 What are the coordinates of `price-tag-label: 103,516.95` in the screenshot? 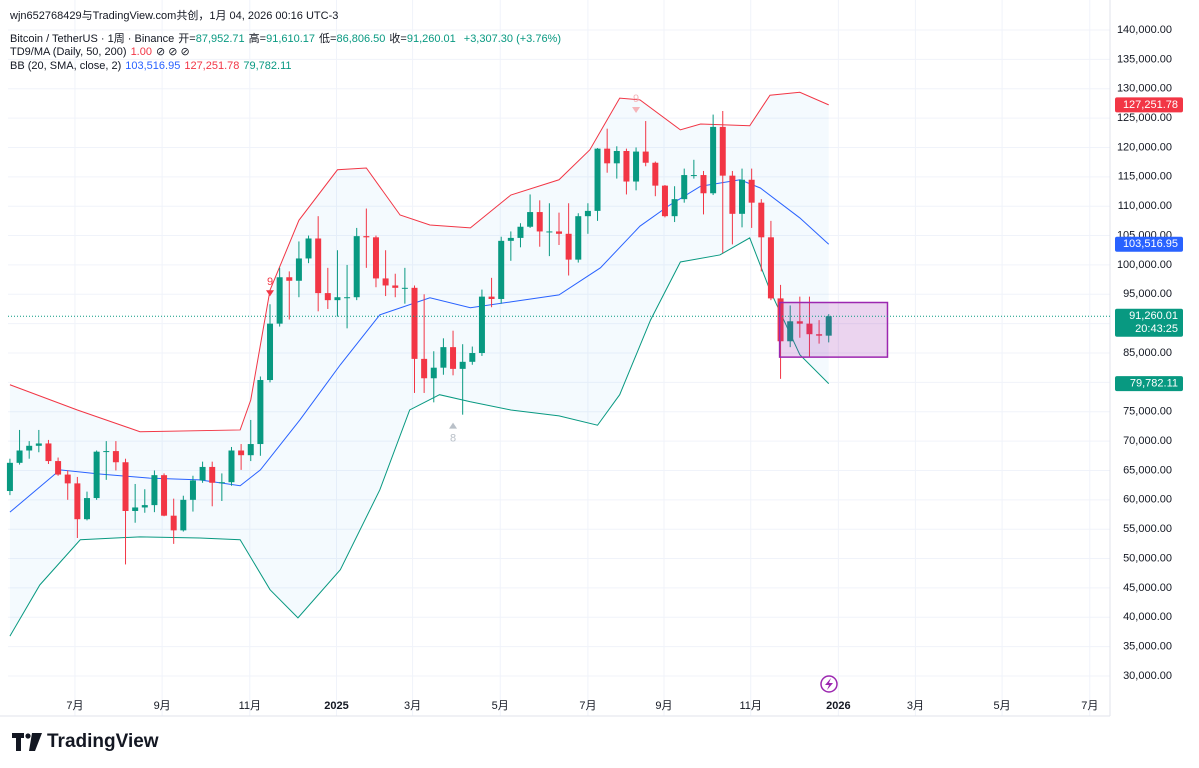 It's located at (1150, 244).